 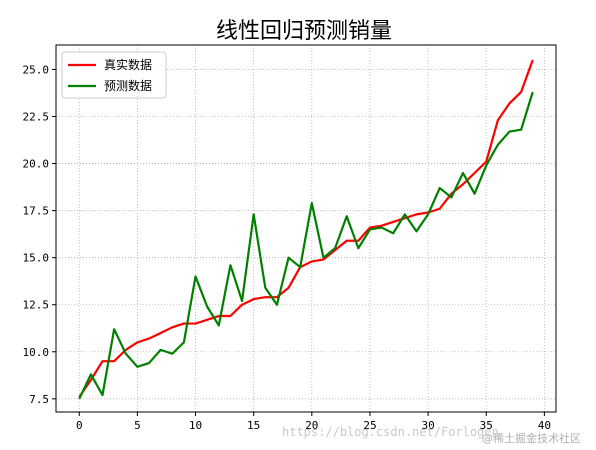 What do you see at coordinates (128, 64) in the screenshot?
I see `legend-label-real: 真实数据` at bounding box center [128, 64].